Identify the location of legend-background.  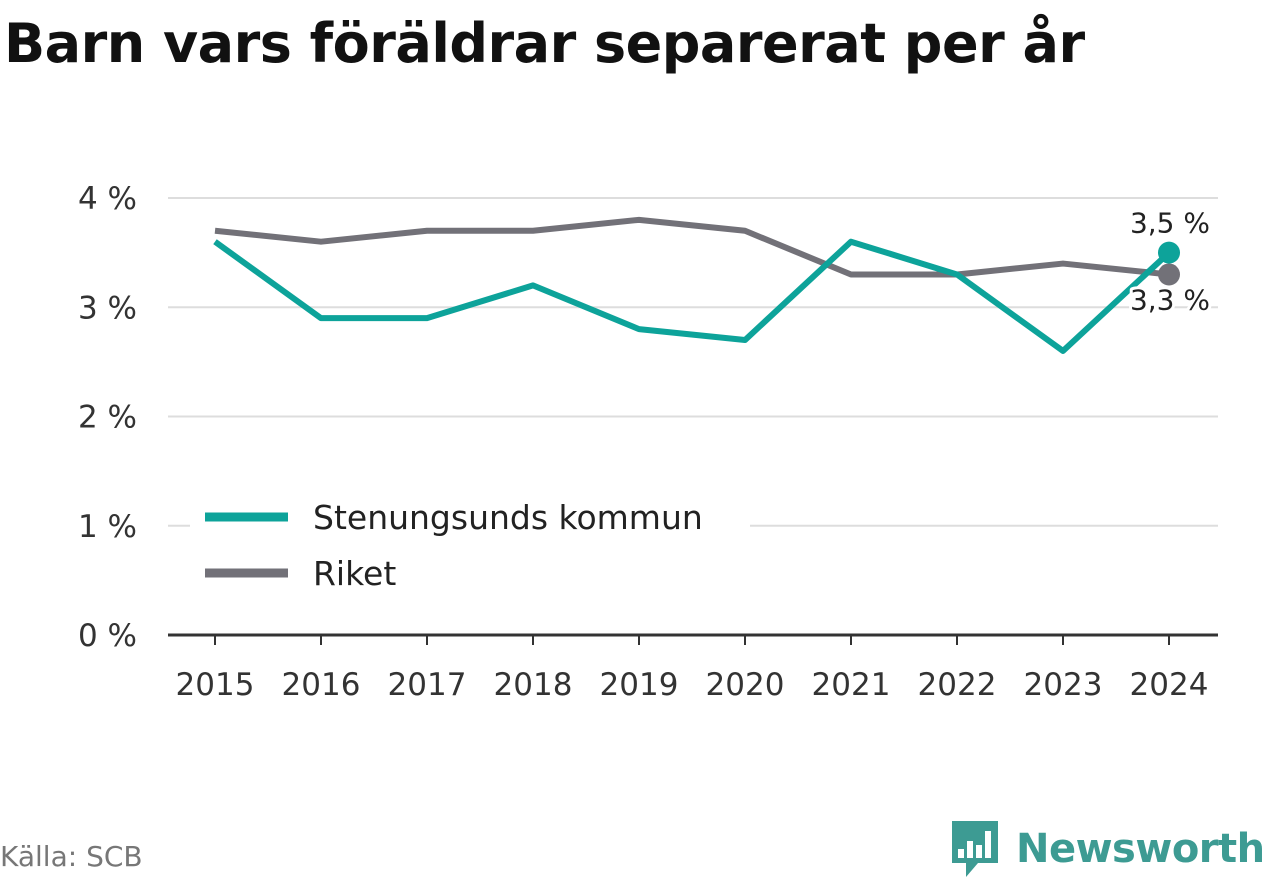
(470, 542).